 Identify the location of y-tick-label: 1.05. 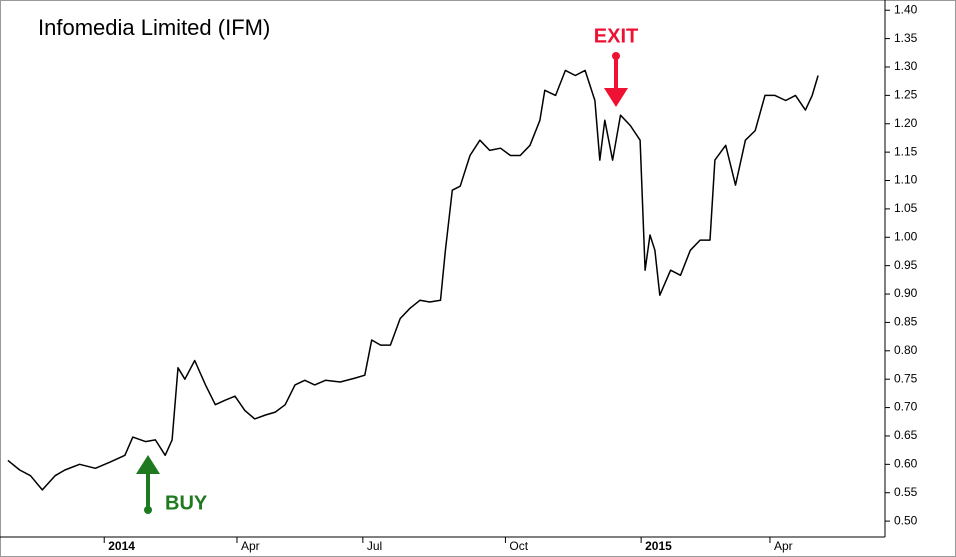
(906, 208).